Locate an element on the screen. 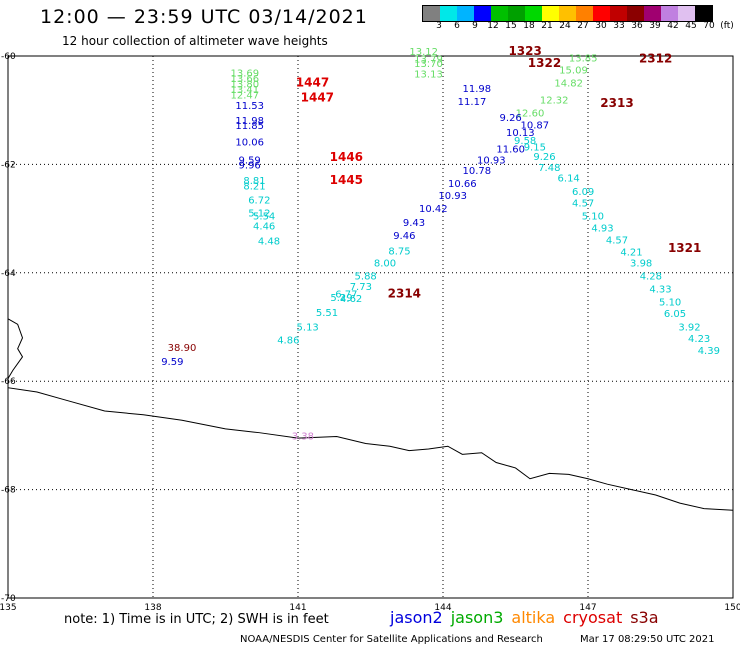 The height and width of the screenshot is (650, 740). wave-height-label: 9.15 is located at coordinates (535, 147).